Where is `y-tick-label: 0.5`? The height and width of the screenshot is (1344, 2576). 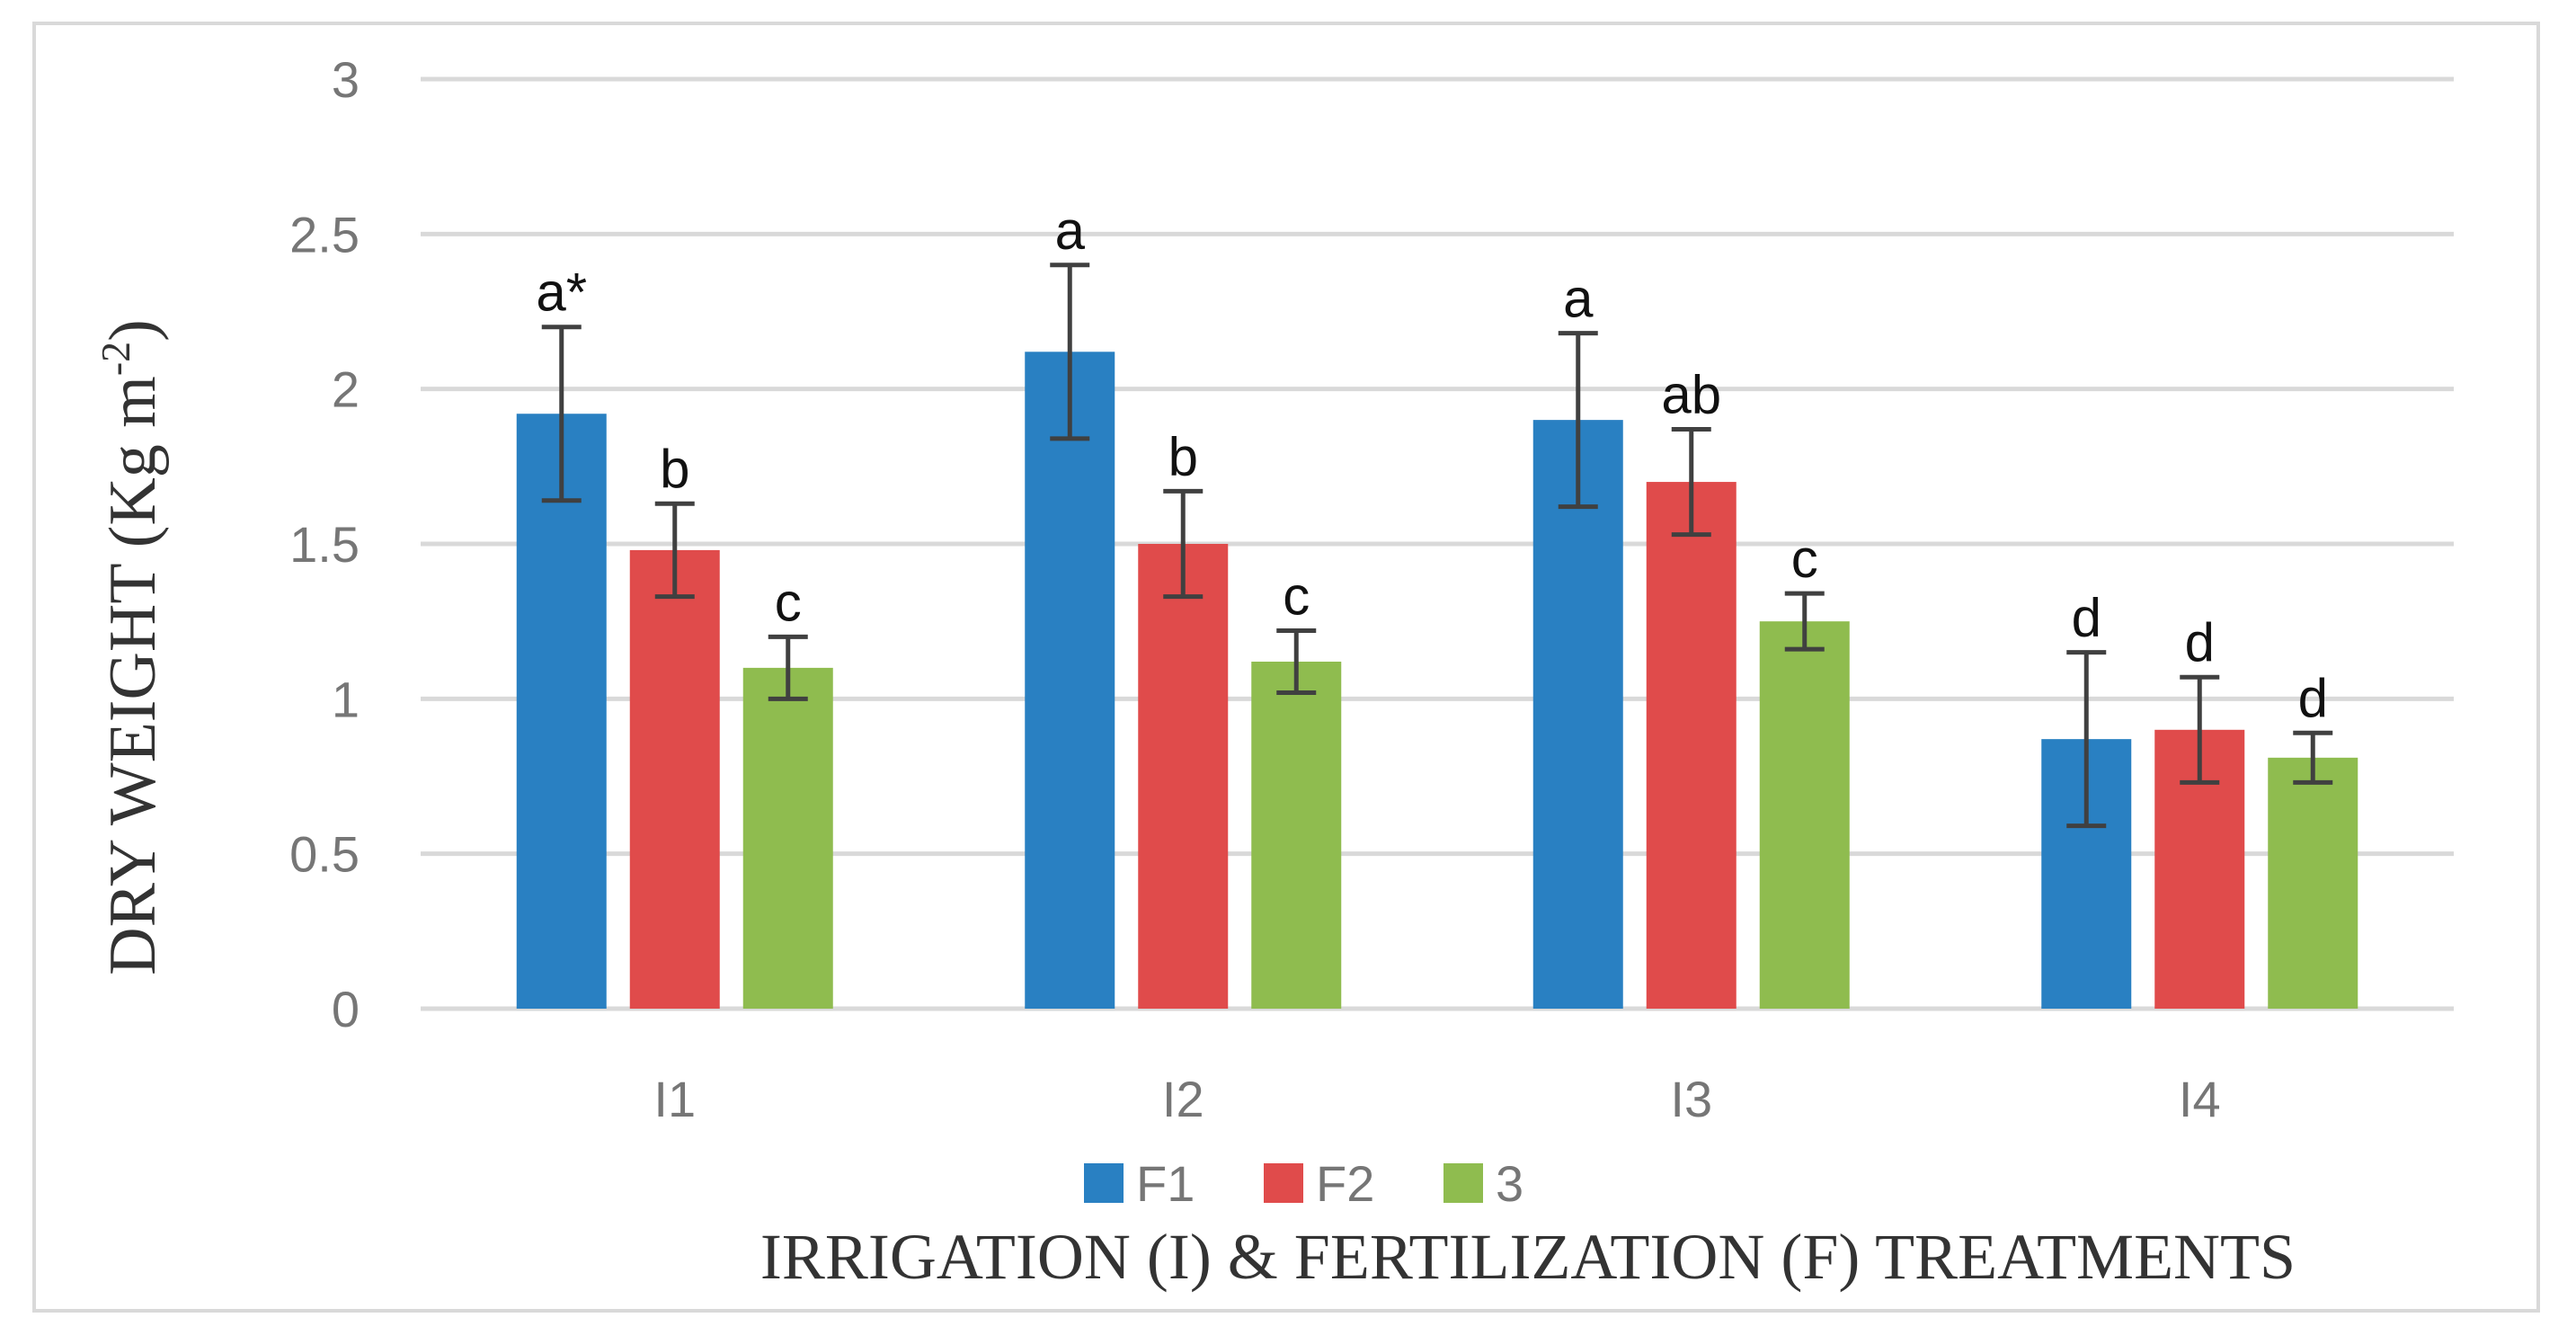 y-tick-label: 0.5 is located at coordinates (324, 854).